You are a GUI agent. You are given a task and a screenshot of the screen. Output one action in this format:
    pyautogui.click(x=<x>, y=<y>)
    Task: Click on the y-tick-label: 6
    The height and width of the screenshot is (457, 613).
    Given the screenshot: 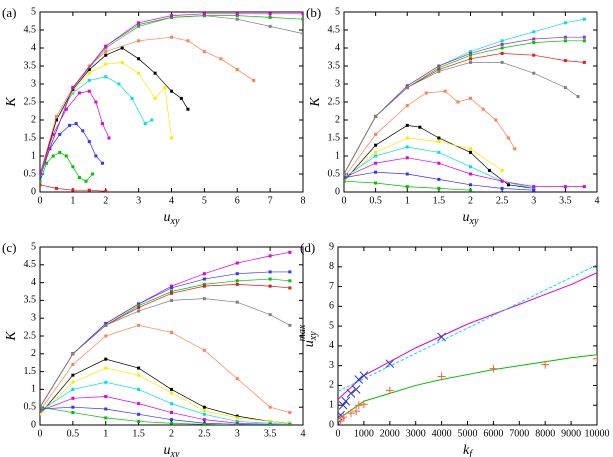 What is the action you would take?
    pyautogui.click(x=331, y=306)
    